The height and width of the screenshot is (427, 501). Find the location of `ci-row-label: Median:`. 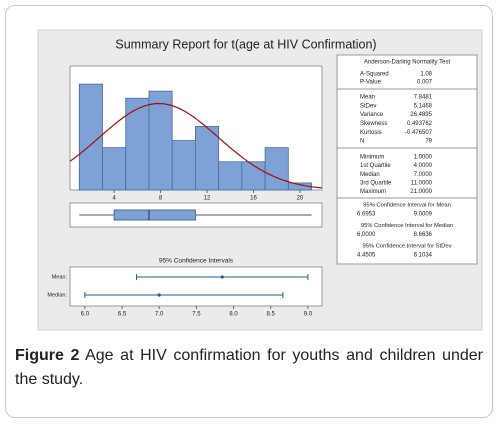

ci-row-label: Median: is located at coordinates (57, 295).